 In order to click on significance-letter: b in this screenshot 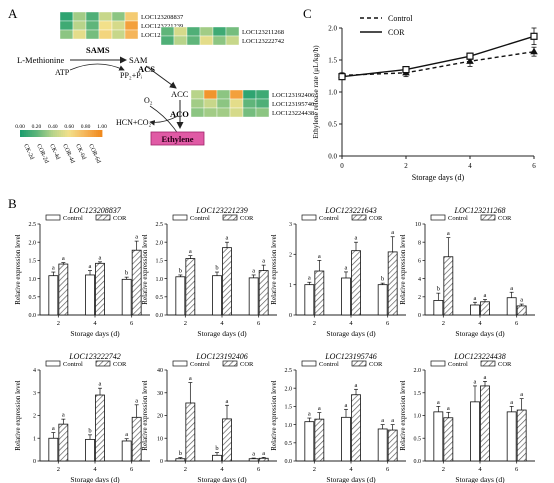, I will do `click(216, 268)`.